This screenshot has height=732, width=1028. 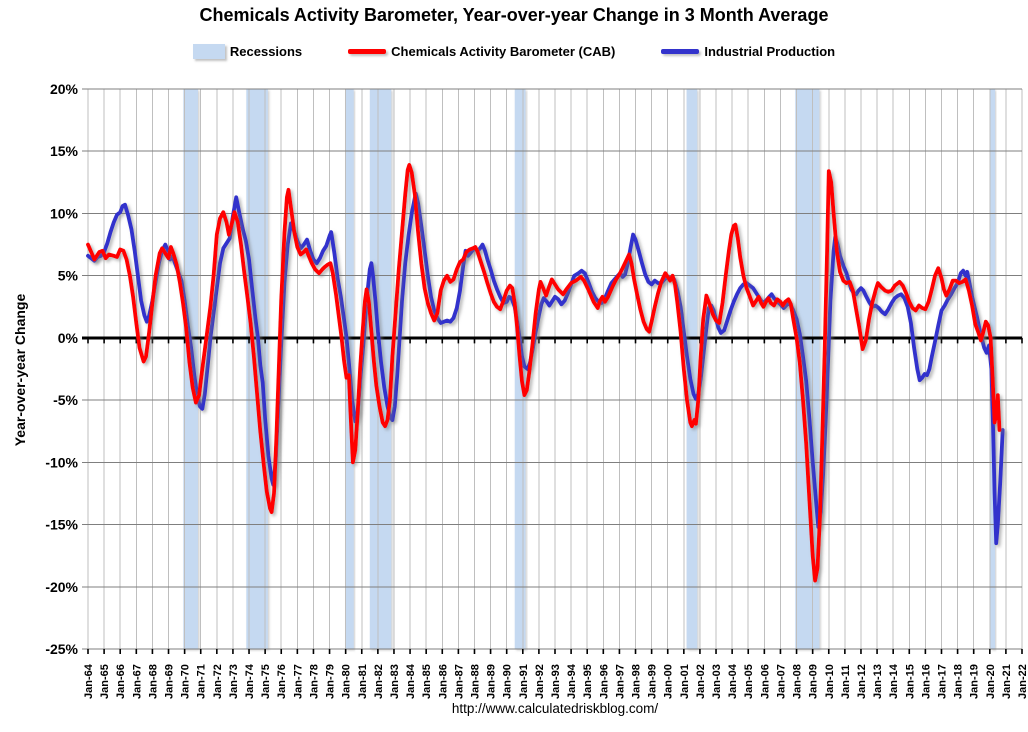 I want to click on x-tick-label: Jan-96, so click(x=604, y=681).